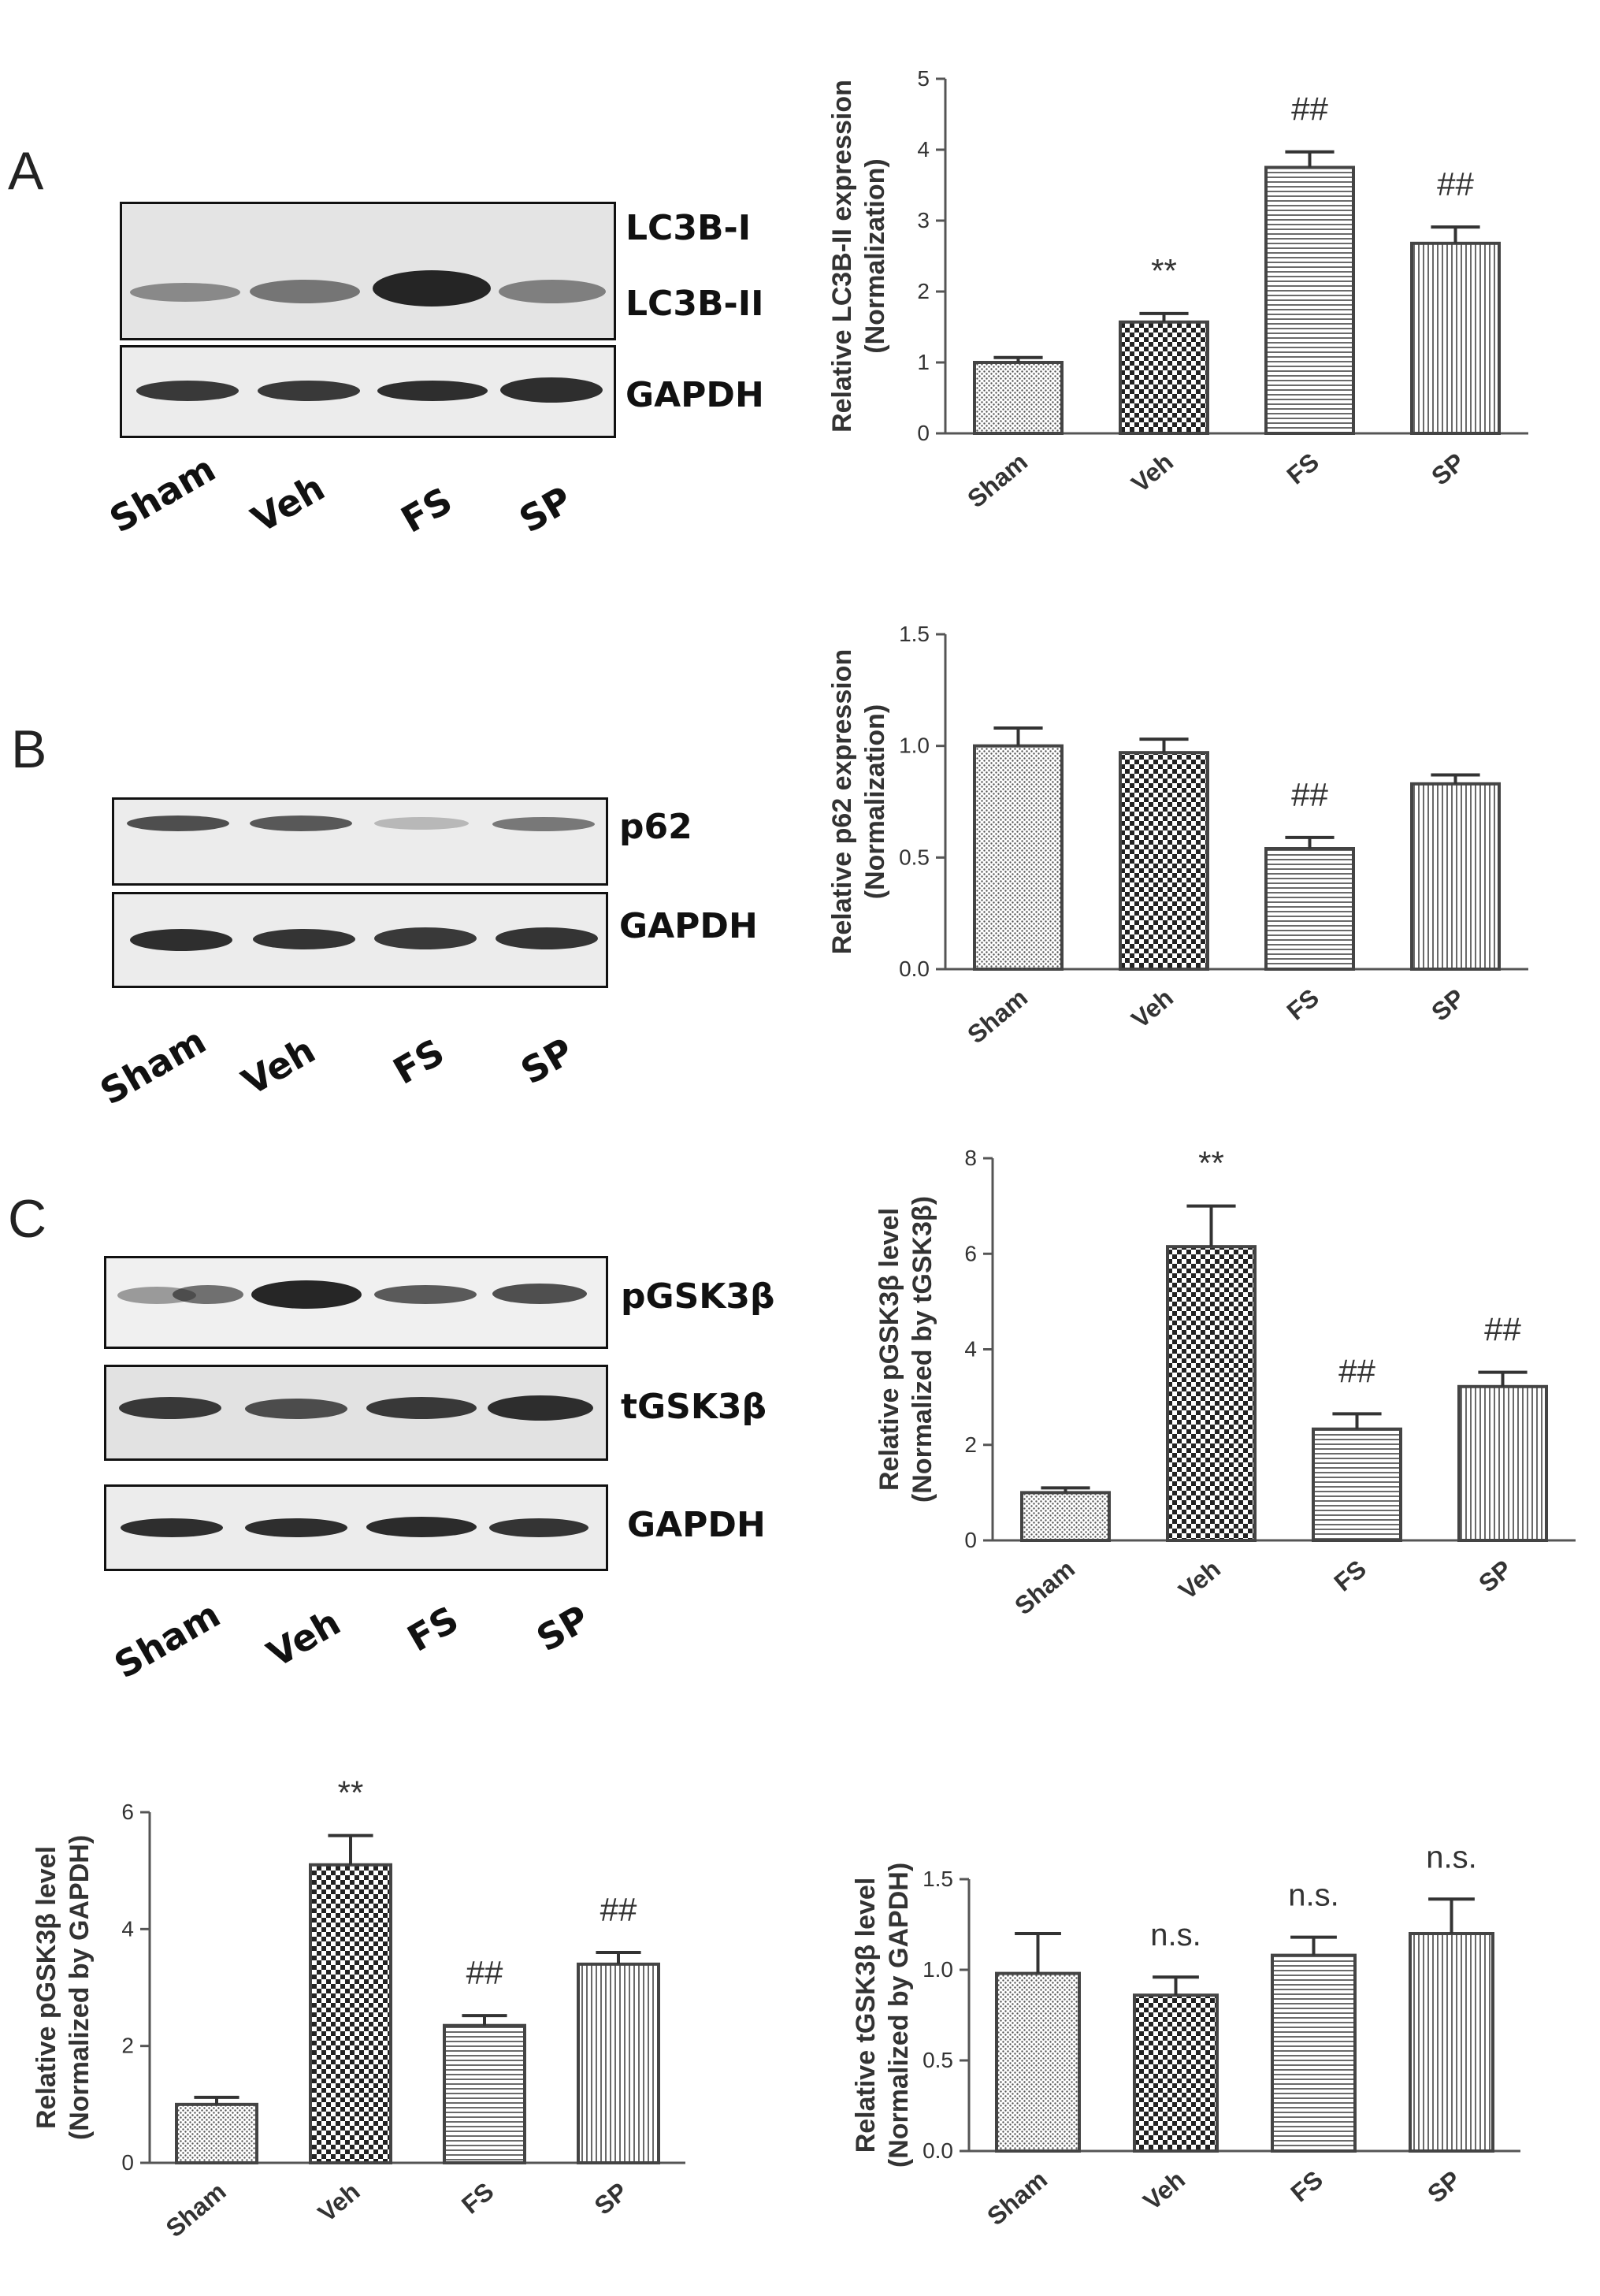 Image resolution: width=1600 pixels, height=2296 pixels. Describe the element at coordinates (288, 503) in the screenshot. I see `lane-label-a-veh: Veh` at that location.